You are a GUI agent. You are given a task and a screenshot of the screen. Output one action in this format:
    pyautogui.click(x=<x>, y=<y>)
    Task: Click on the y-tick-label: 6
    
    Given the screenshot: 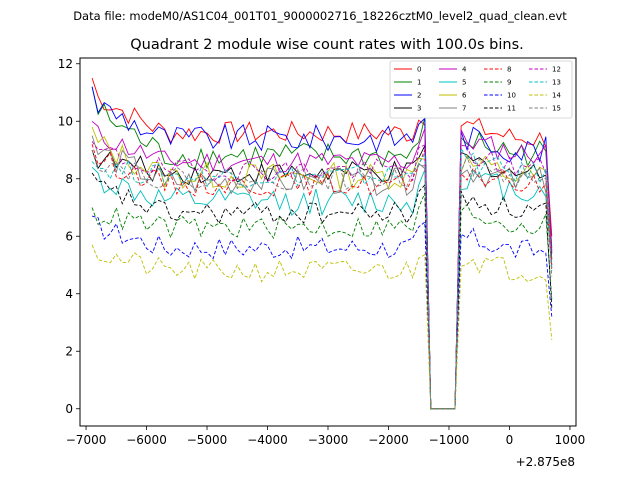 What is the action you would take?
    pyautogui.click(x=69, y=236)
    